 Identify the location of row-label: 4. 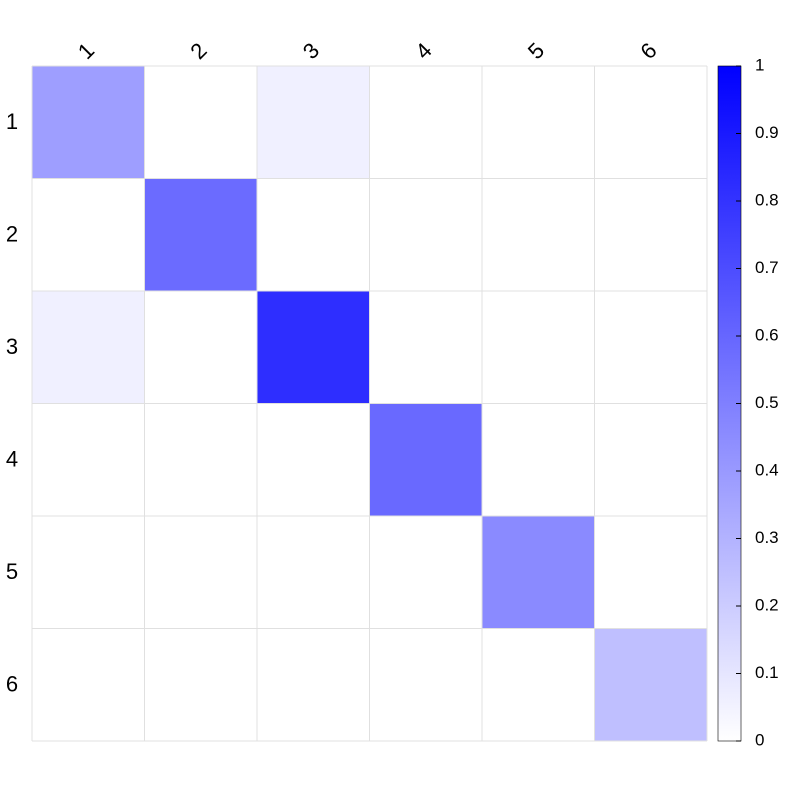
(12, 459).